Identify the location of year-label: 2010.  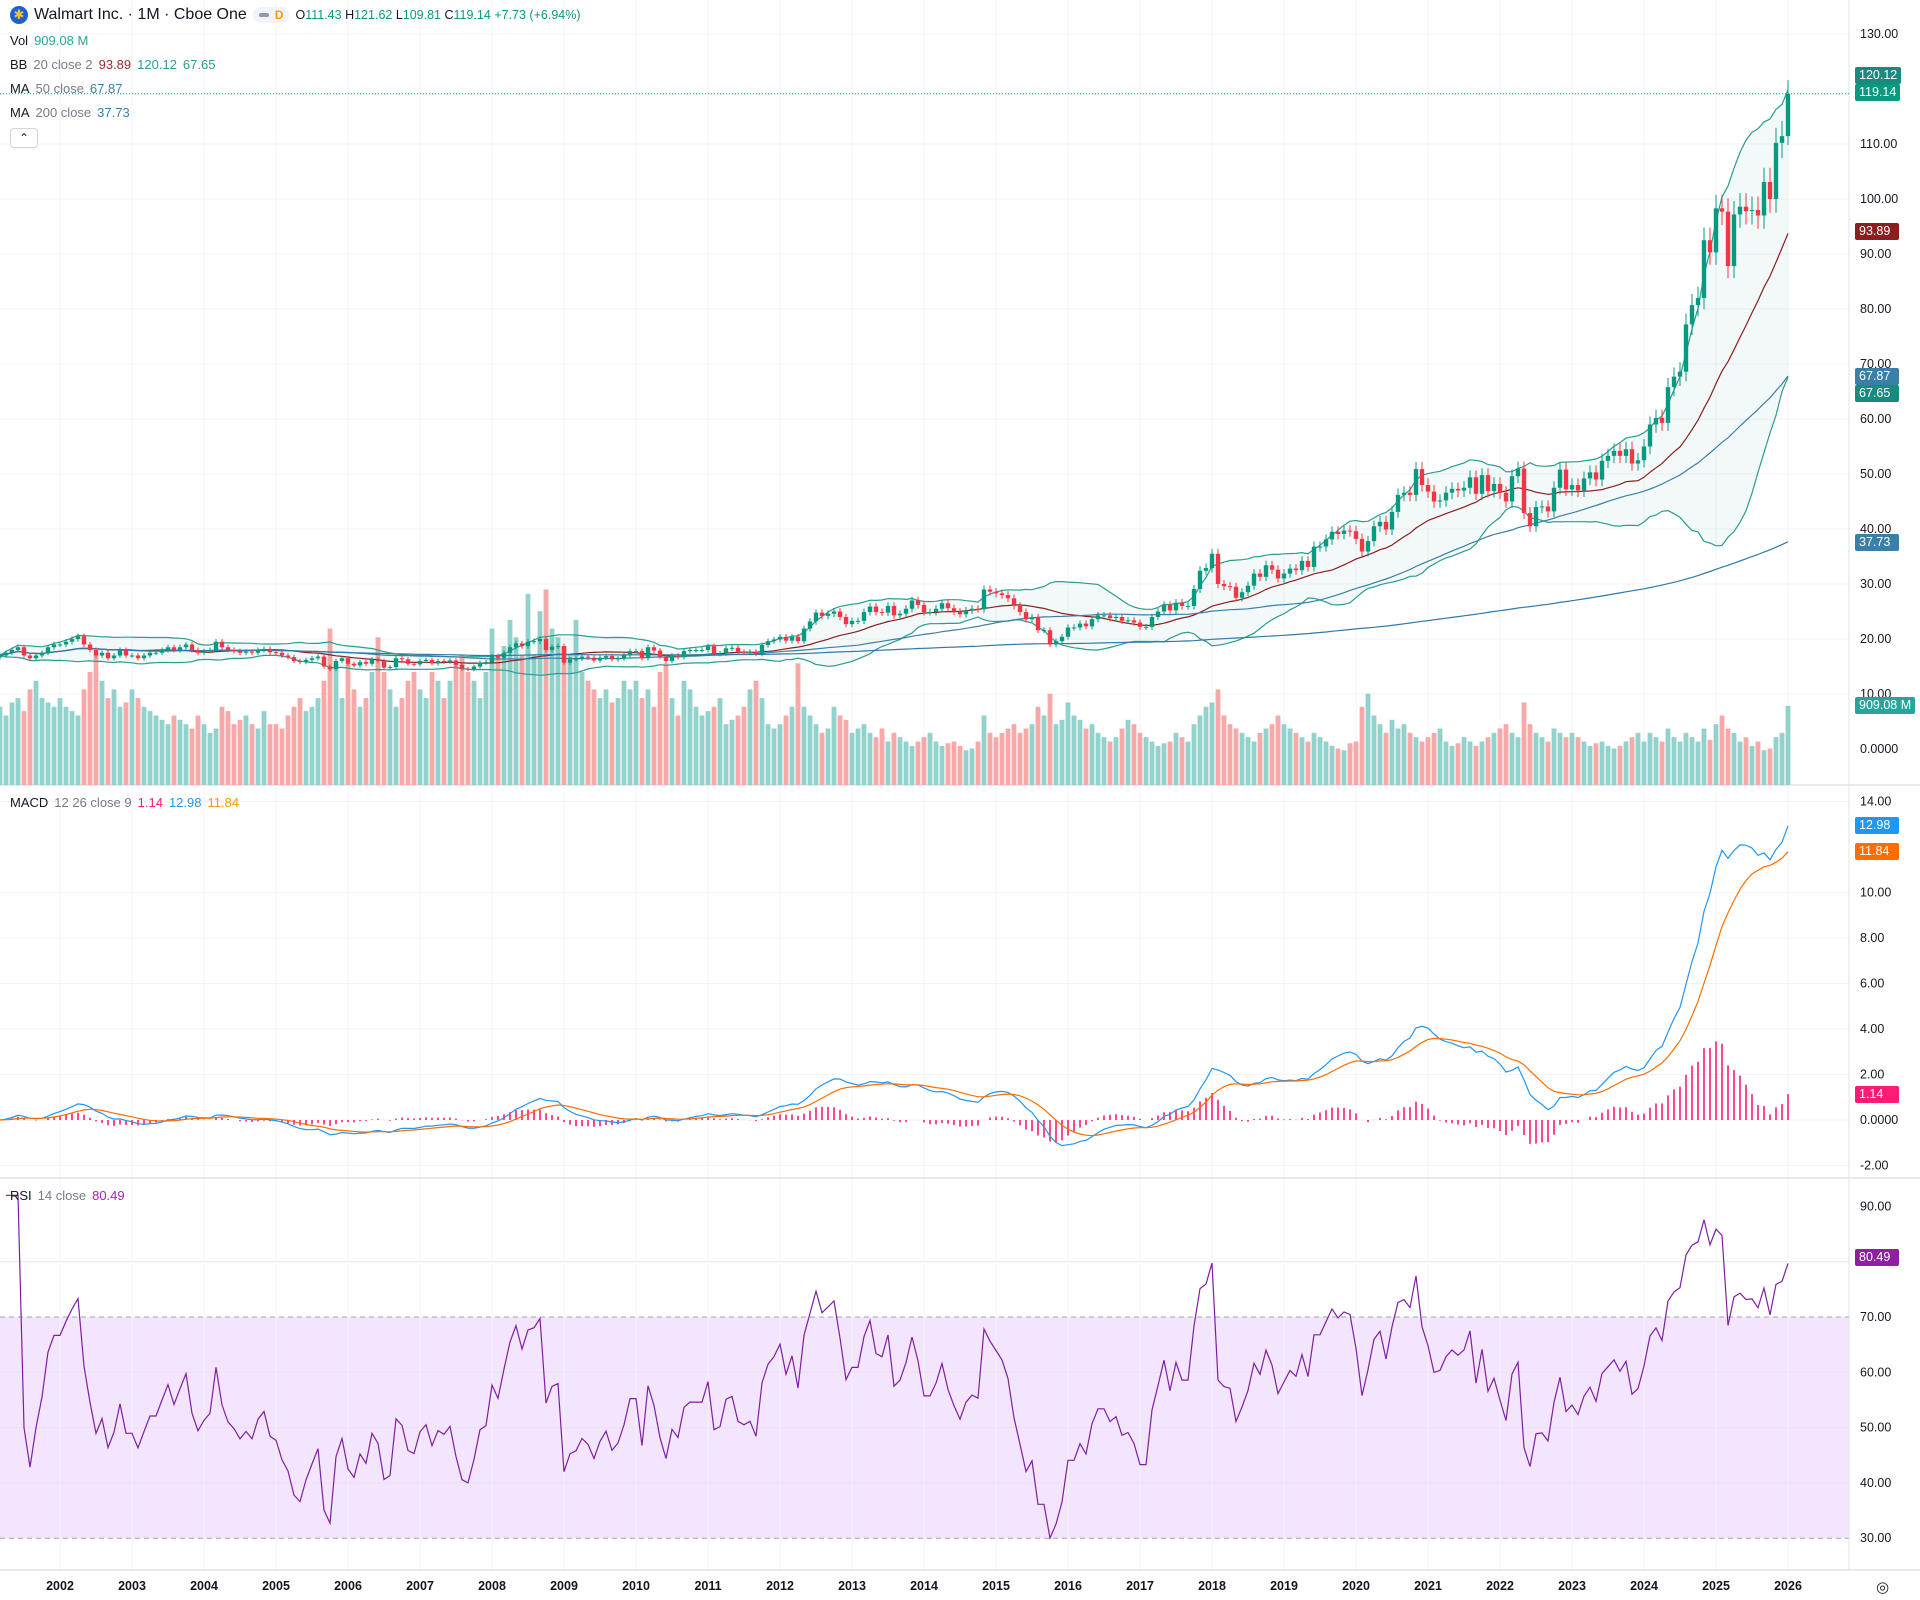
(636, 1586).